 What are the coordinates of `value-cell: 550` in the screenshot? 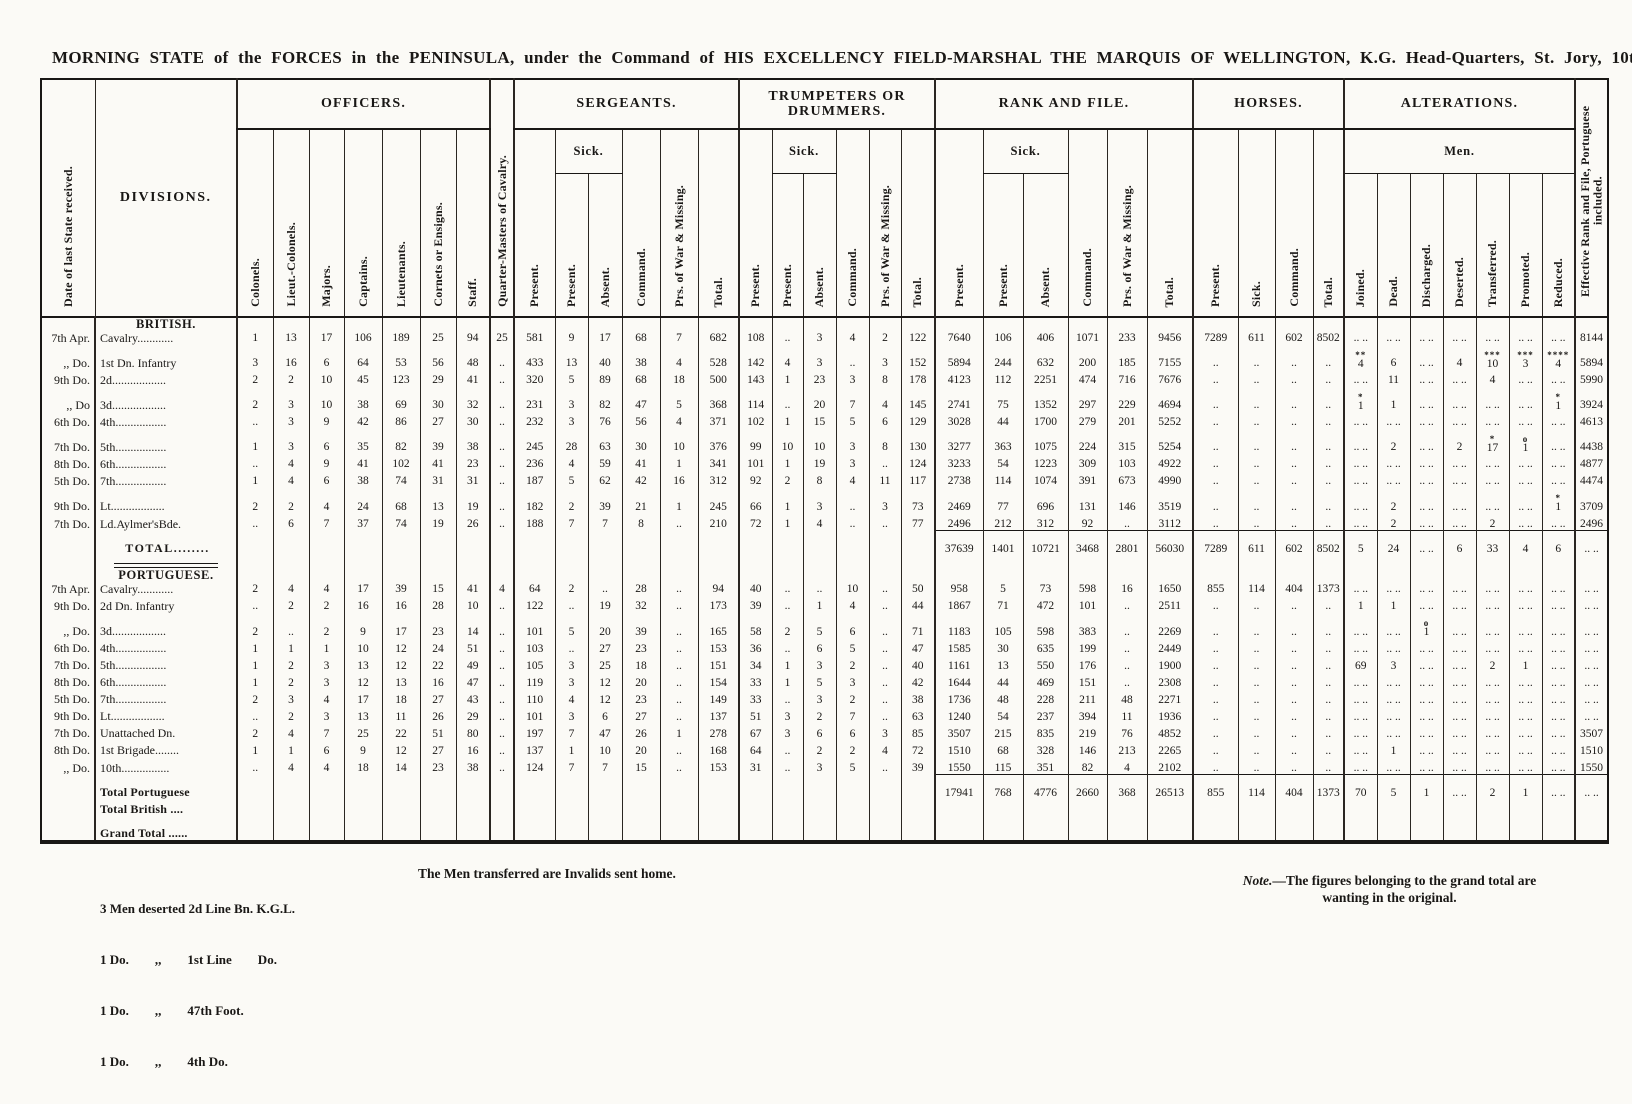 It's located at (1045, 664).